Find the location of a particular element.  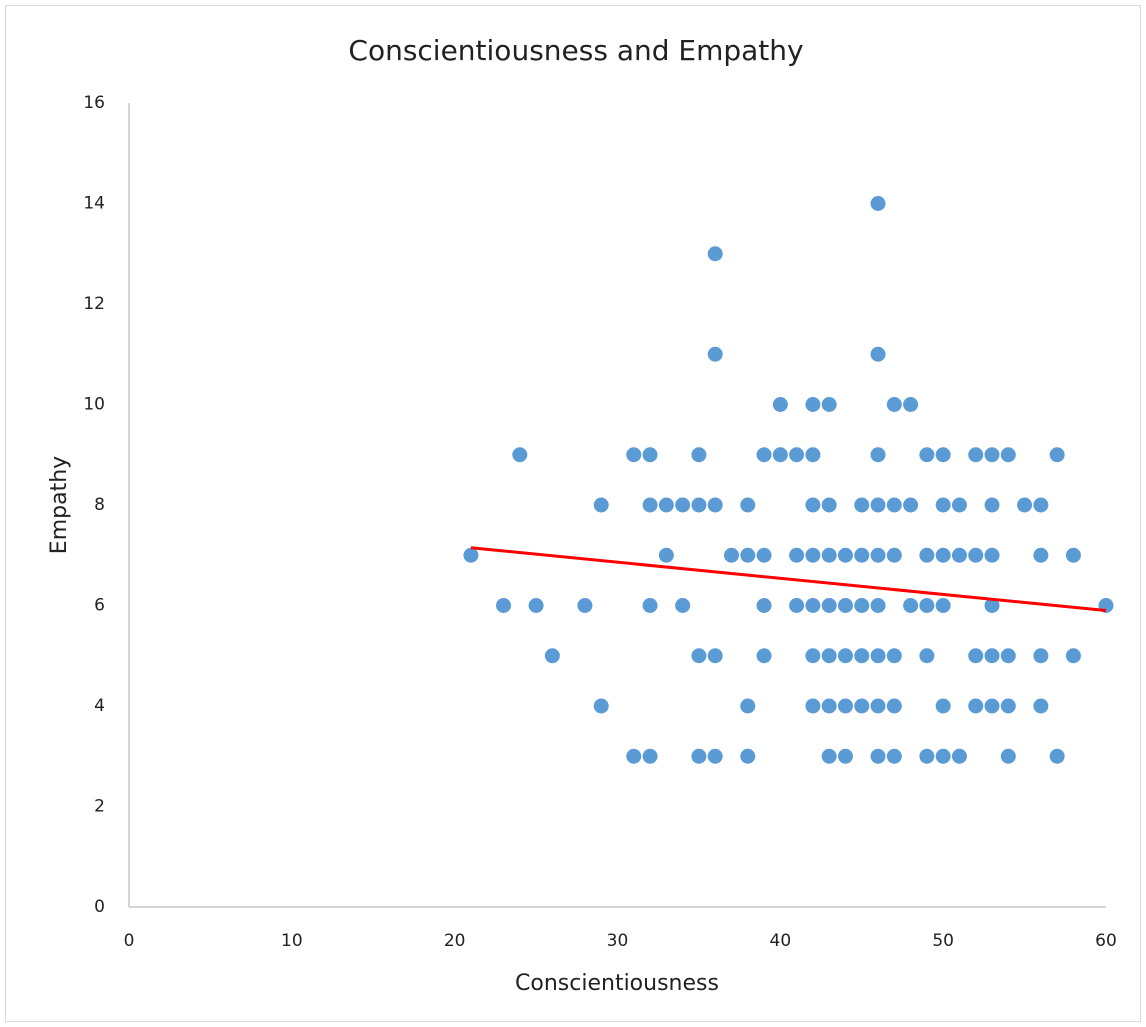

chart-title: Conscientiousness and Empathy is located at coordinates (575, 50).